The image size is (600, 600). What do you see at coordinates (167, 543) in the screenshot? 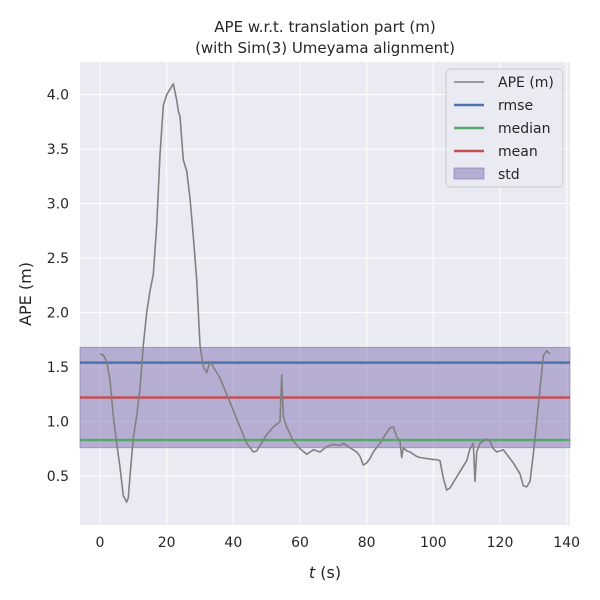
I see `x-tick-label: 20` at bounding box center [167, 543].